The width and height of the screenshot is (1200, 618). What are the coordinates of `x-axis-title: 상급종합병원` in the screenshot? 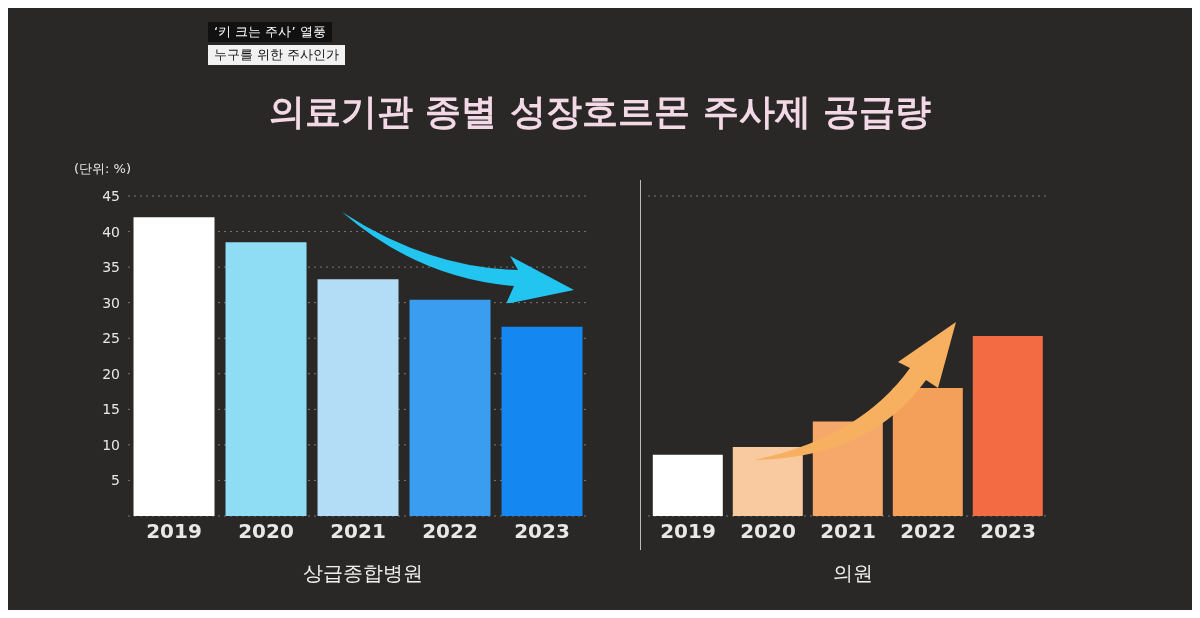 It's located at (363, 573).